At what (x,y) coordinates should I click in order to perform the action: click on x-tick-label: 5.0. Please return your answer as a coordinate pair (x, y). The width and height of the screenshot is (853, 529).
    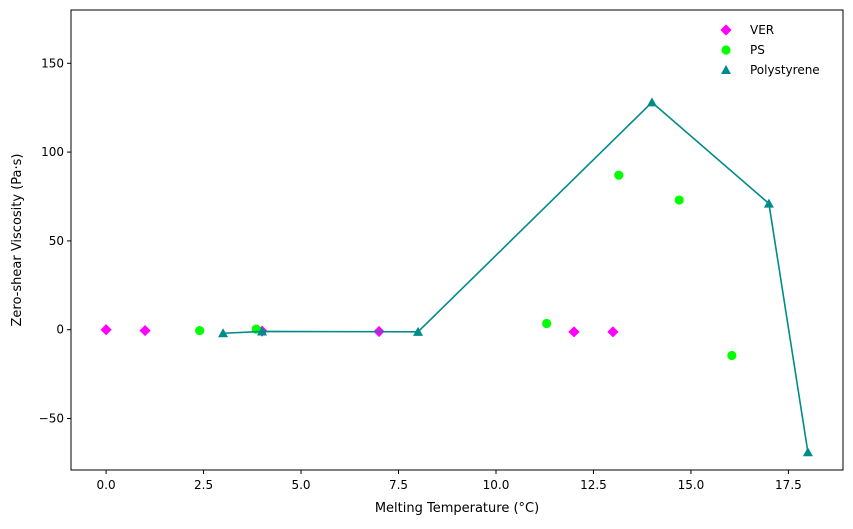
    Looking at the image, I should click on (300, 485).